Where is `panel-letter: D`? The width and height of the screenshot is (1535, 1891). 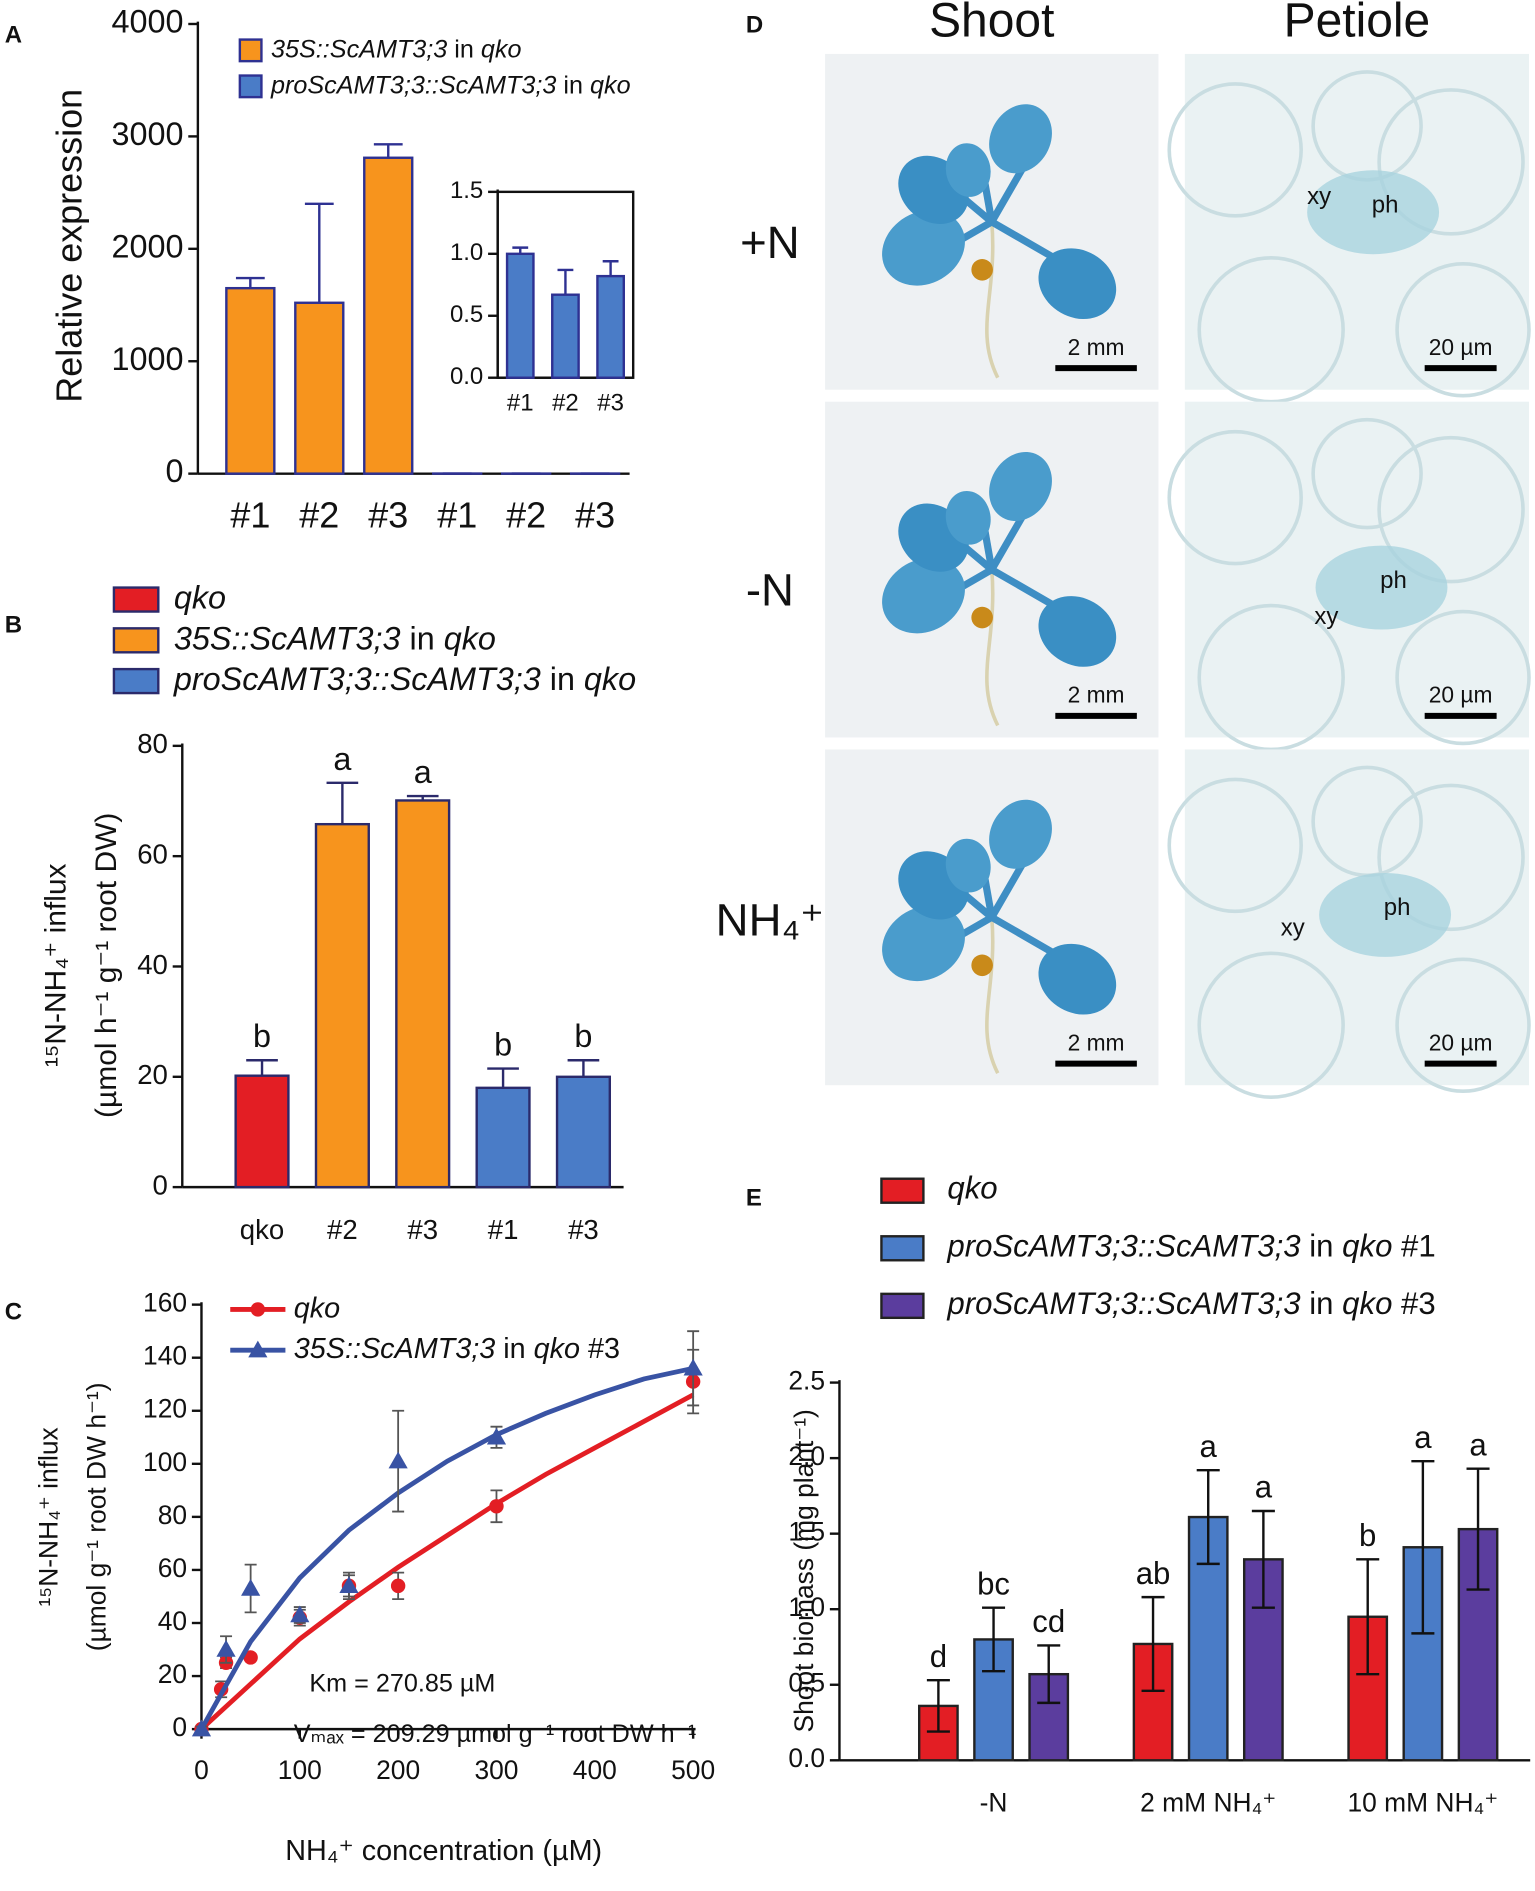 panel-letter: D is located at coordinates (754, 25).